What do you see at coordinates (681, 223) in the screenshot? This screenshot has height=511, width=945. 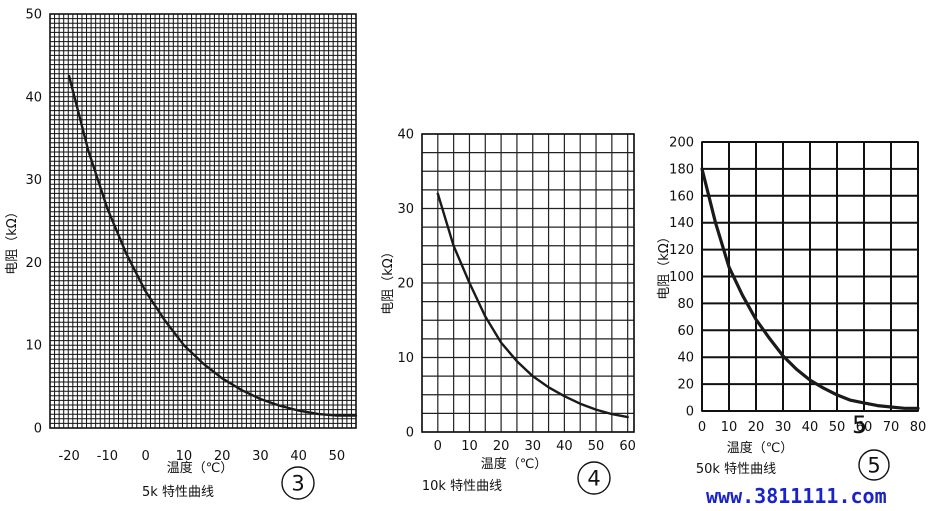 I see `y-tick-label: 140` at bounding box center [681, 223].